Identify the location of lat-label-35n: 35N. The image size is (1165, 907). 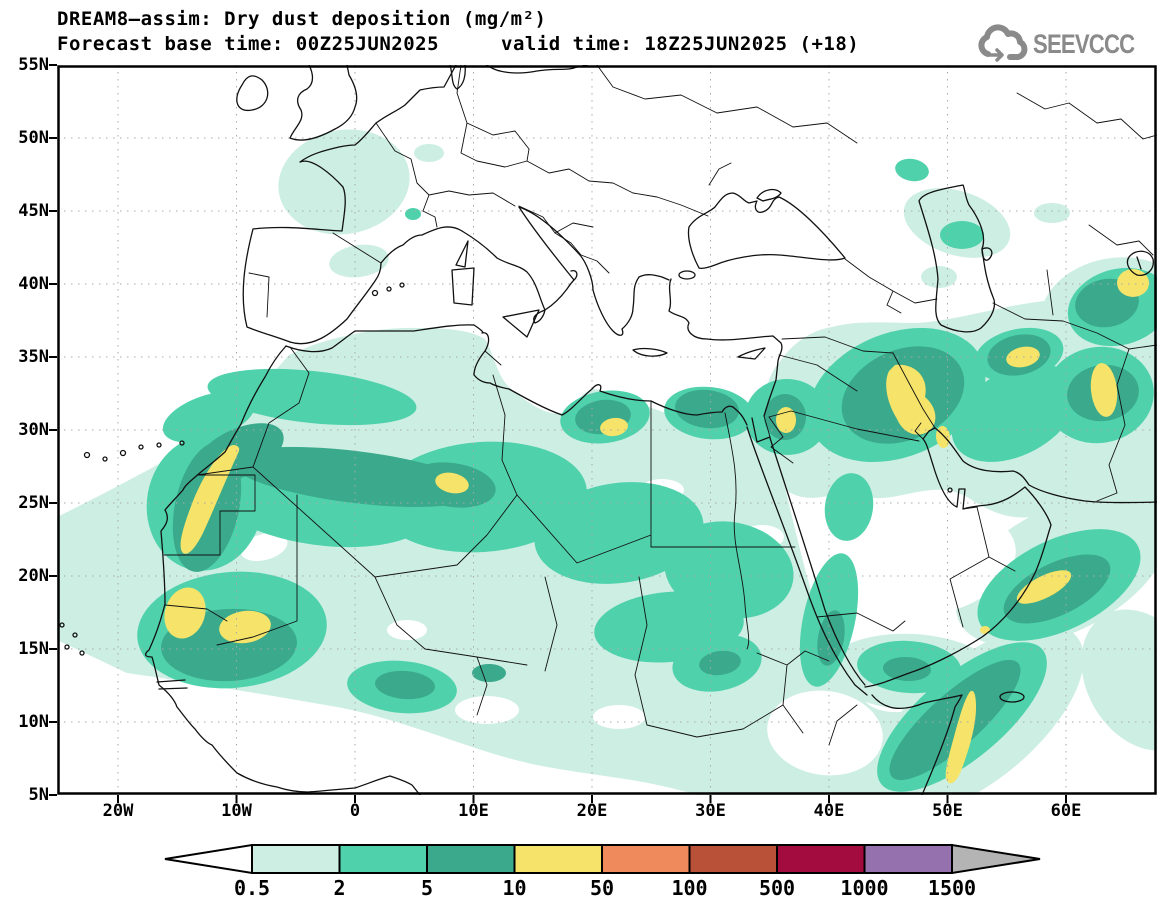
(33, 357).